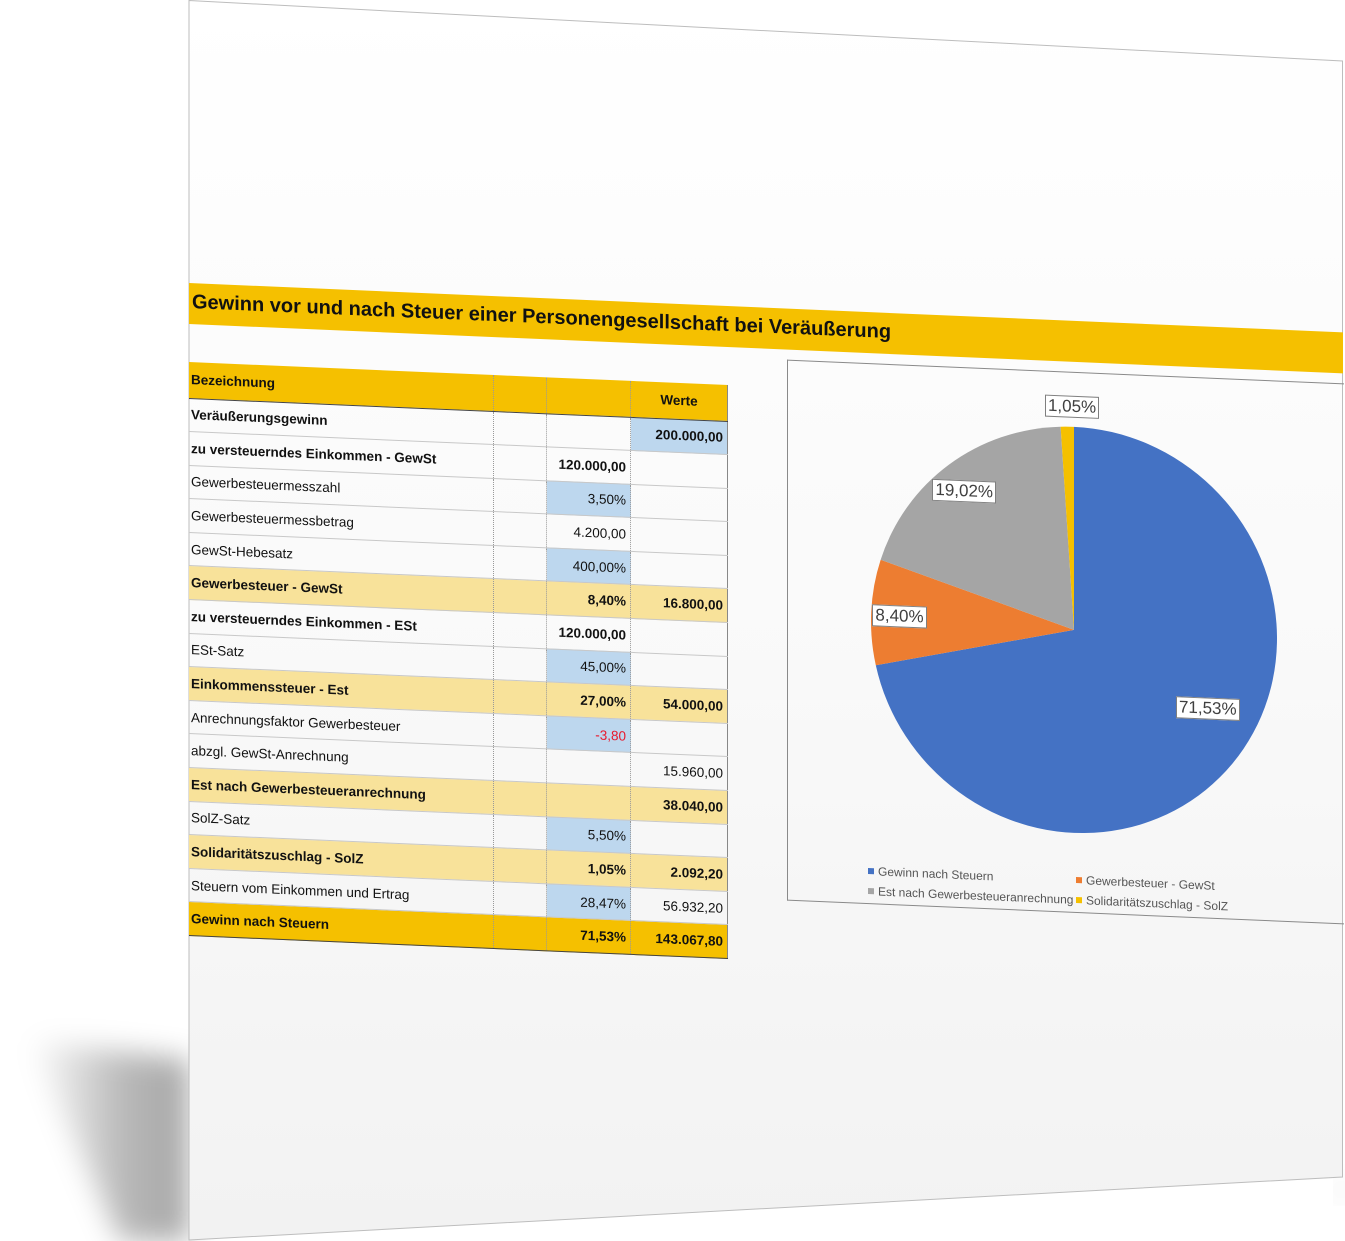  What do you see at coordinates (679, 401) in the screenshot?
I see `header-values: Werte` at bounding box center [679, 401].